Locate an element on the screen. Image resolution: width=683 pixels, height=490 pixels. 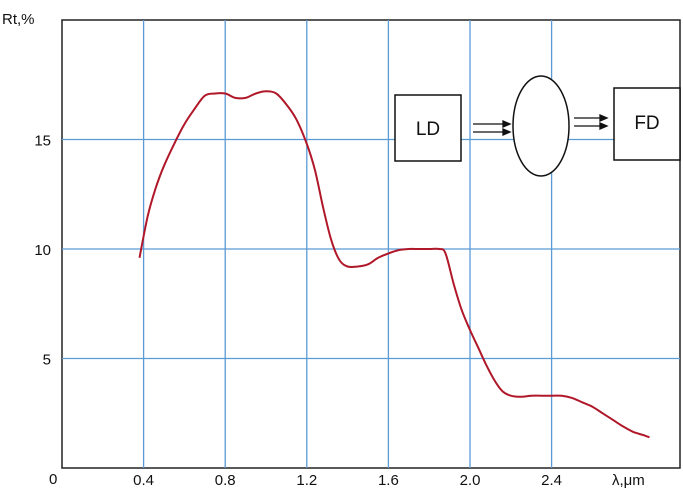
schematic-inset: LD FD is located at coordinates (537, 126).